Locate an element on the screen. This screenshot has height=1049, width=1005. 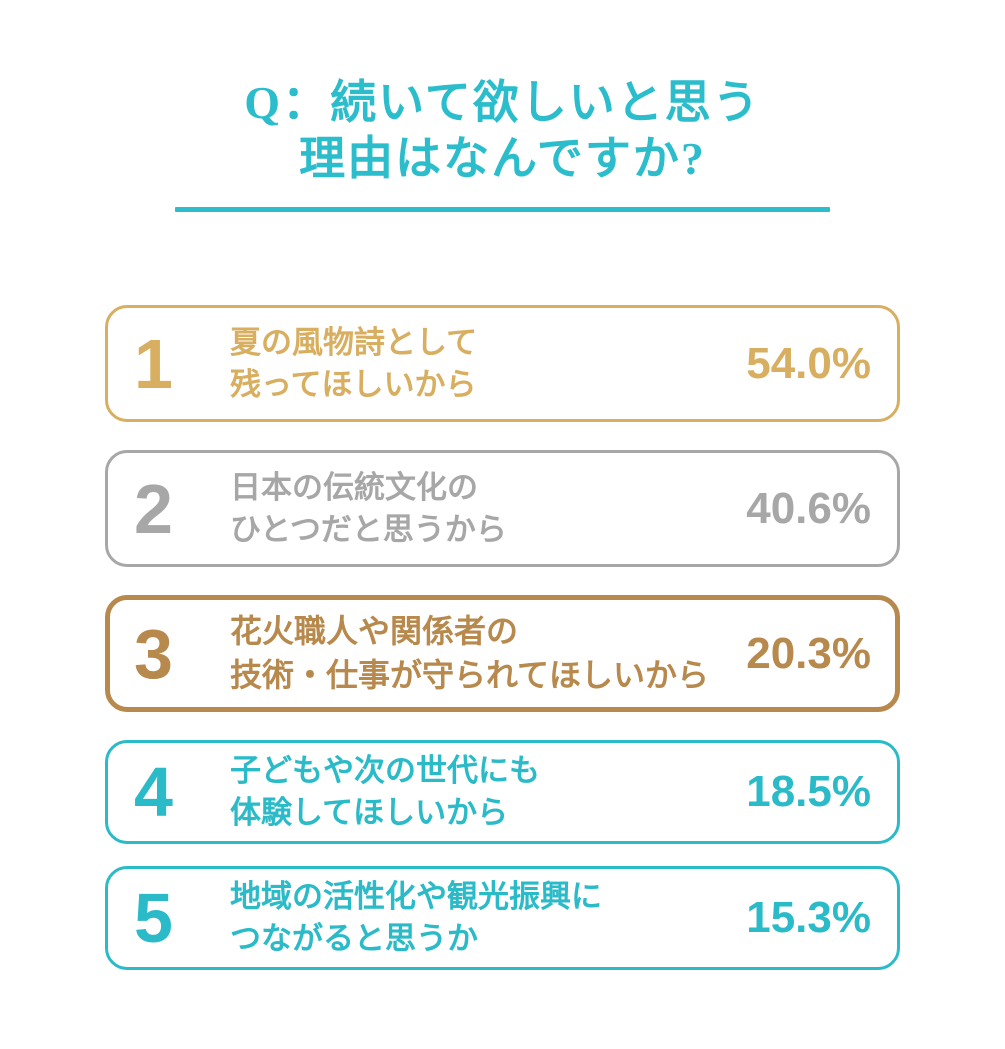
rank-number: 5 is located at coordinates (153, 918).